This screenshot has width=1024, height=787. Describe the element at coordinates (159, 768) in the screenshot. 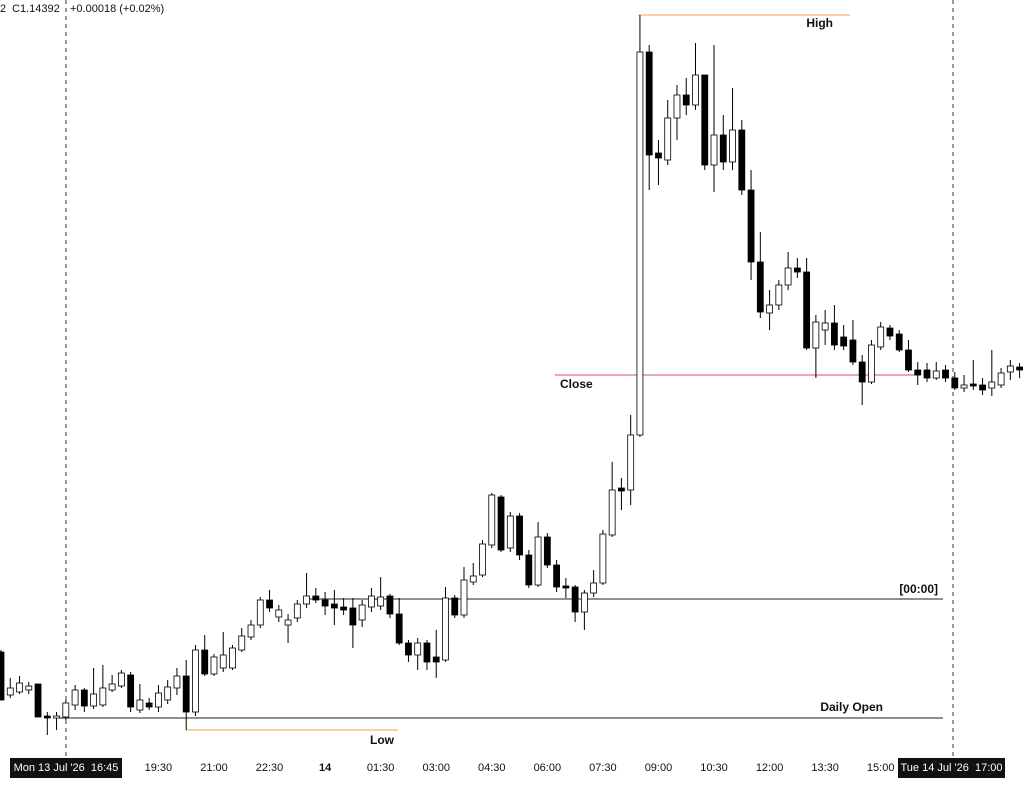

I see `x-tick-label: 19:30` at that location.